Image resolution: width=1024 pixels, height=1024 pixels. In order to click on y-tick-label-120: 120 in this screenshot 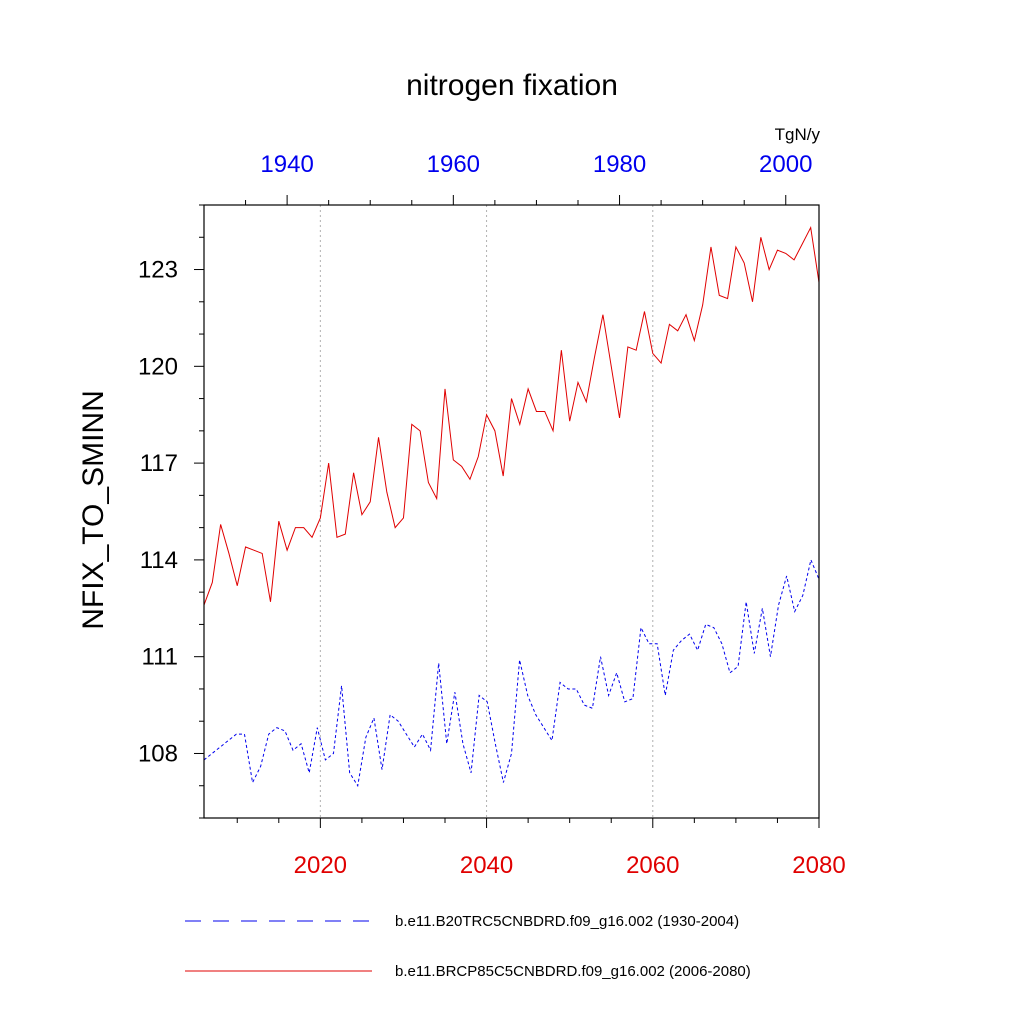, I will do `click(158, 366)`.